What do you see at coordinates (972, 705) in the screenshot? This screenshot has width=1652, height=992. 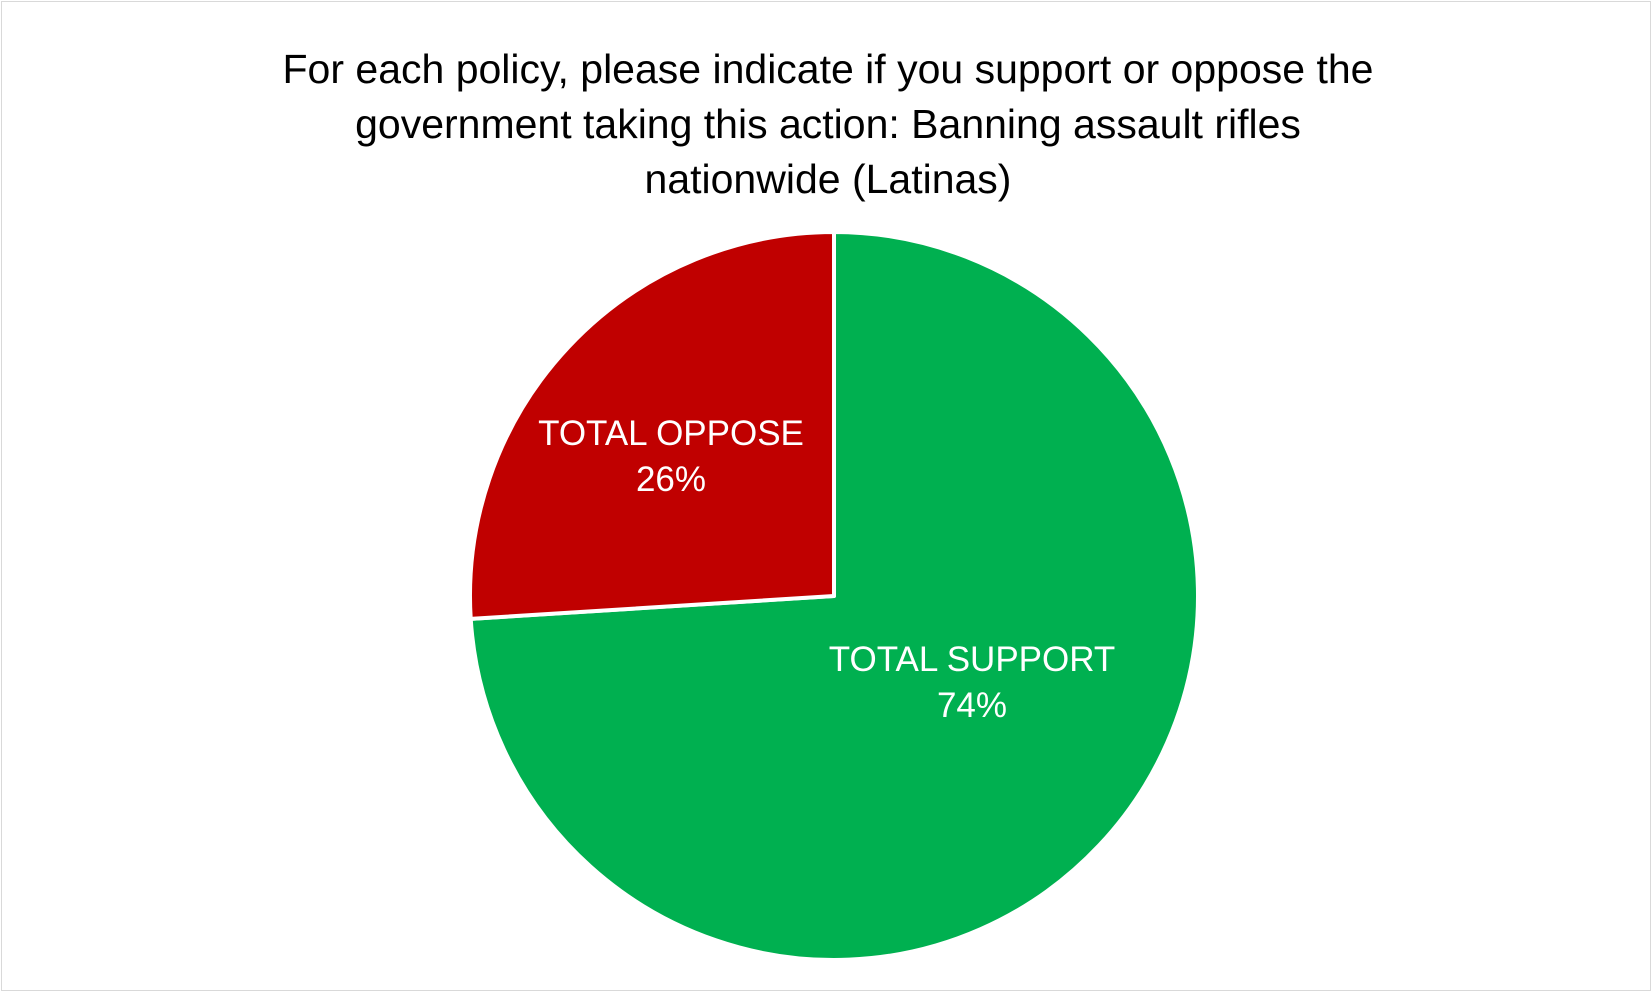 I see `slice-value-label-total-support: 74%` at bounding box center [972, 705].